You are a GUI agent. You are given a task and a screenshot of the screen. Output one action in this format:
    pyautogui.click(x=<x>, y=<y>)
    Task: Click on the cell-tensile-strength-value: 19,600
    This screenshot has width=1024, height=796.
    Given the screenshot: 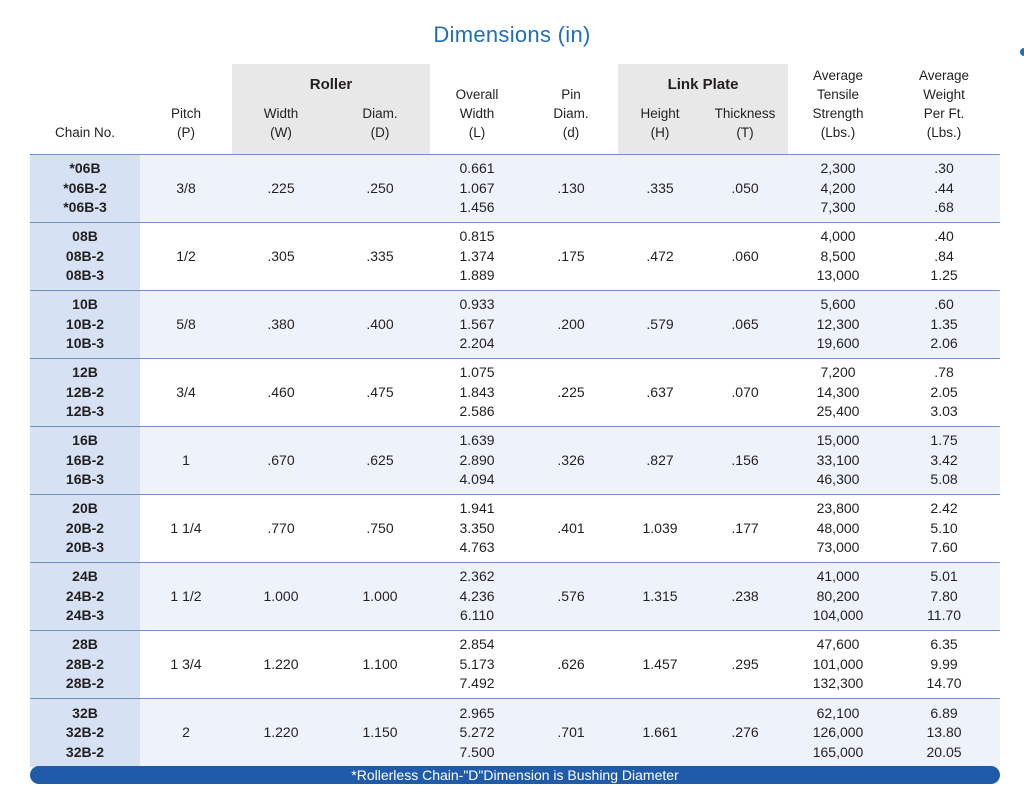 What is the action you would take?
    pyautogui.click(x=838, y=343)
    